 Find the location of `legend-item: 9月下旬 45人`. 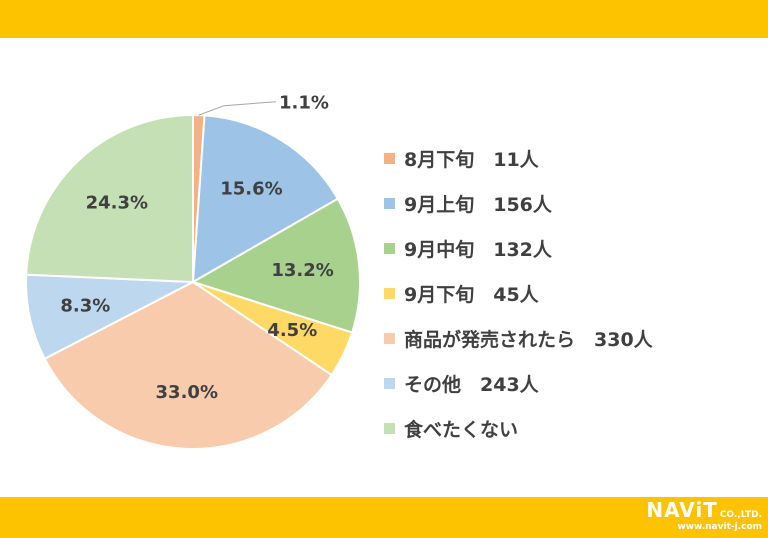

legend-item: 9月下旬 45人 is located at coordinates (518, 293).